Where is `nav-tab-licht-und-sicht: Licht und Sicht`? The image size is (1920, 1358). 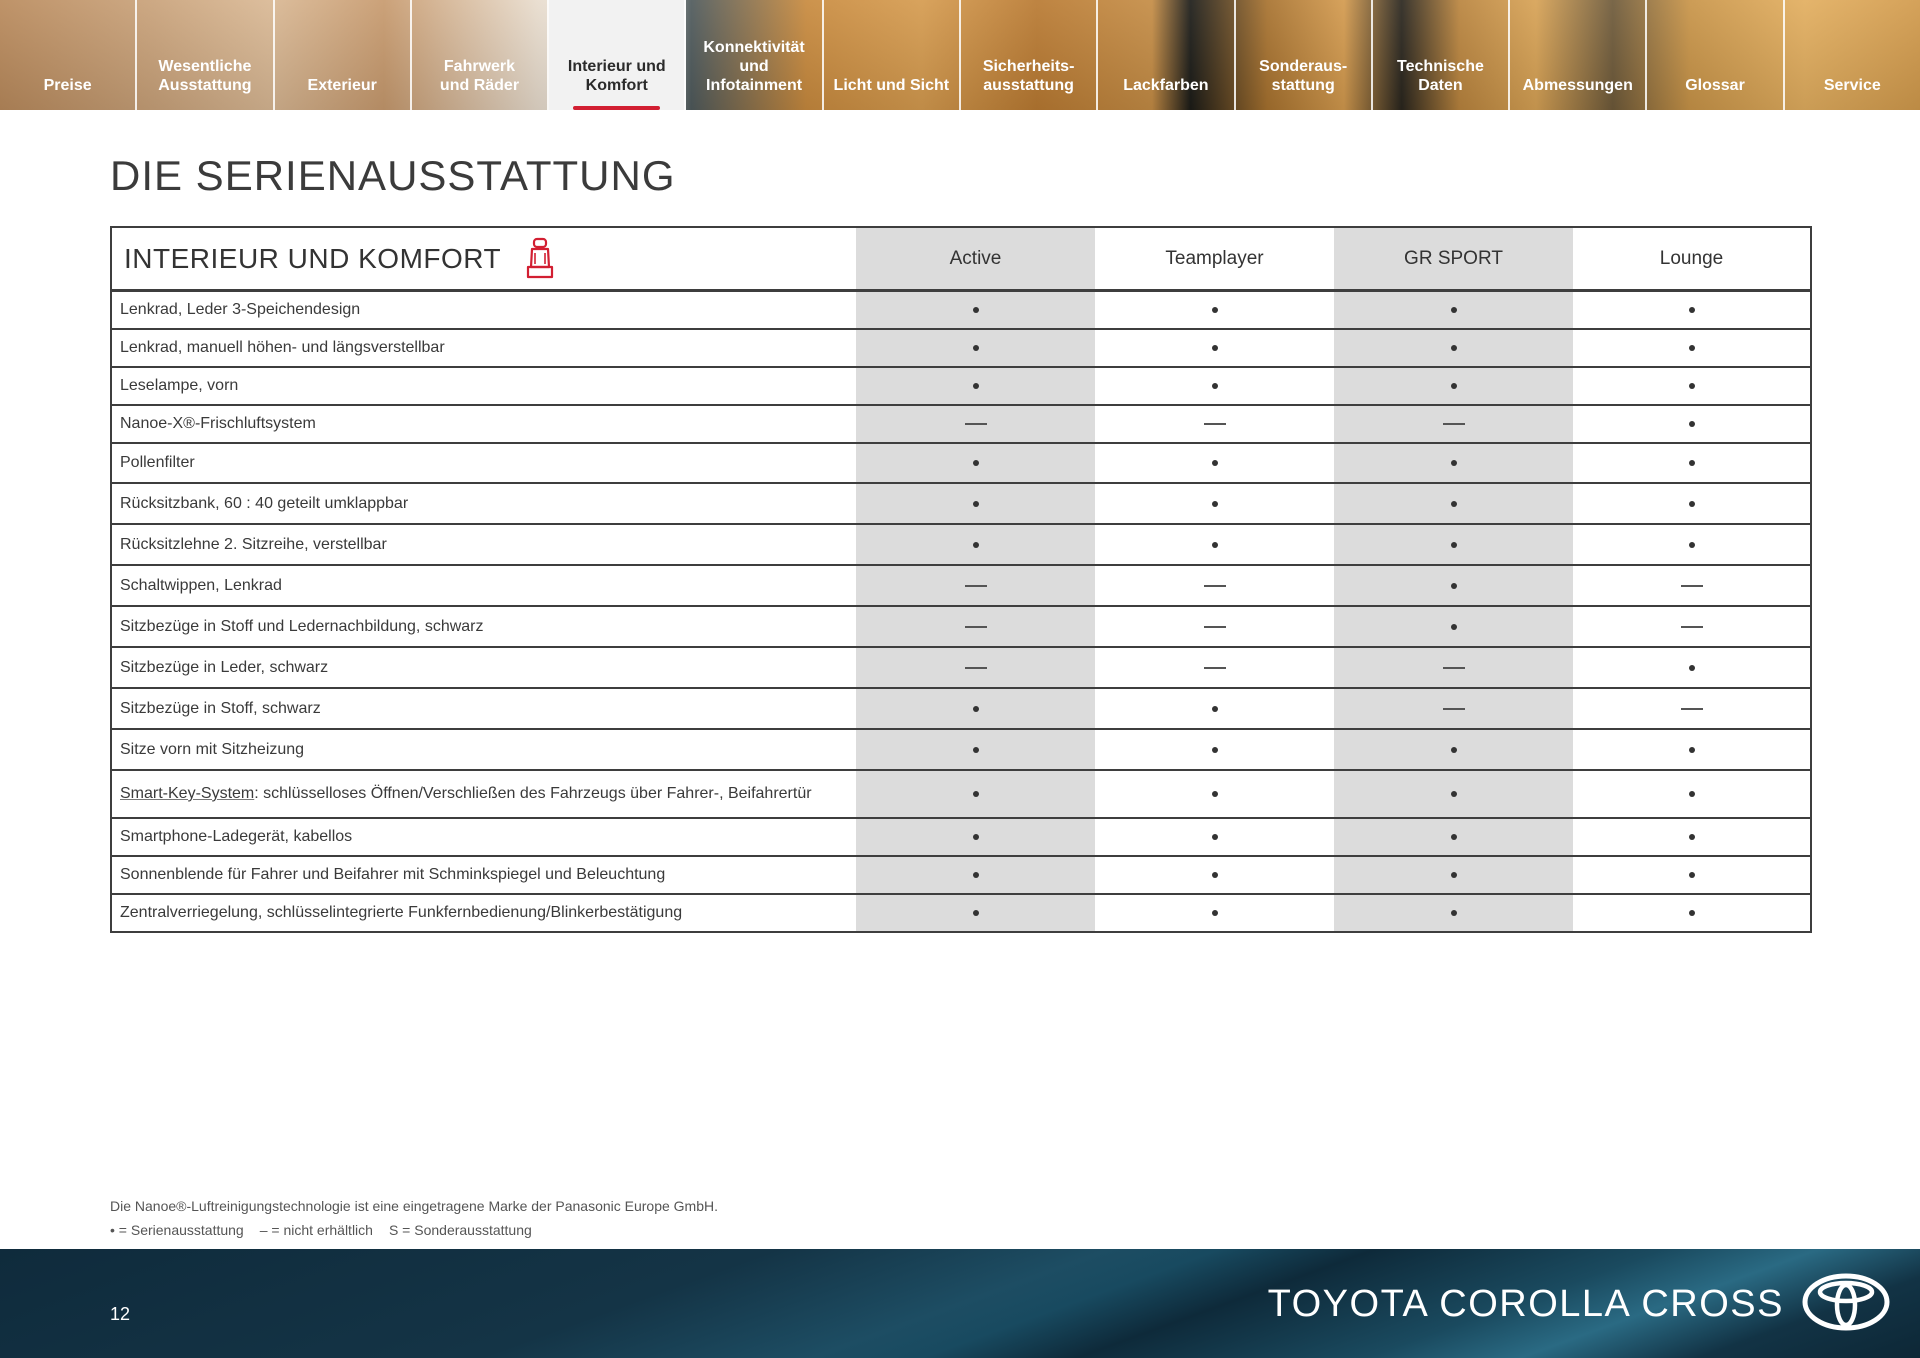
nav-tab-licht-und-sicht: Licht und Sicht is located at coordinates (892, 55).